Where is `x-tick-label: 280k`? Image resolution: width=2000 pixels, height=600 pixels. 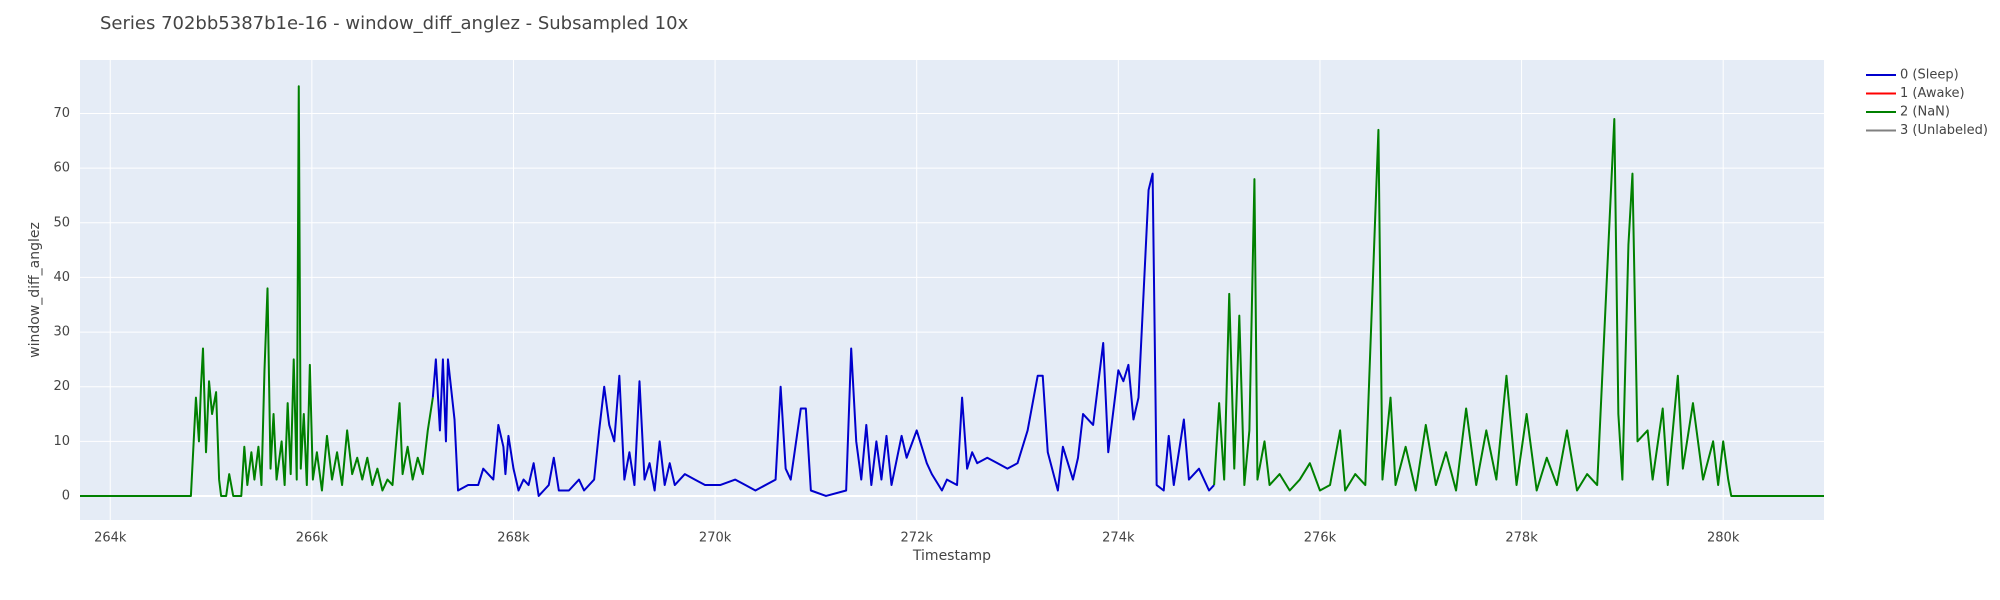 x-tick-label: 280k is located at coordinates (1723, 538).